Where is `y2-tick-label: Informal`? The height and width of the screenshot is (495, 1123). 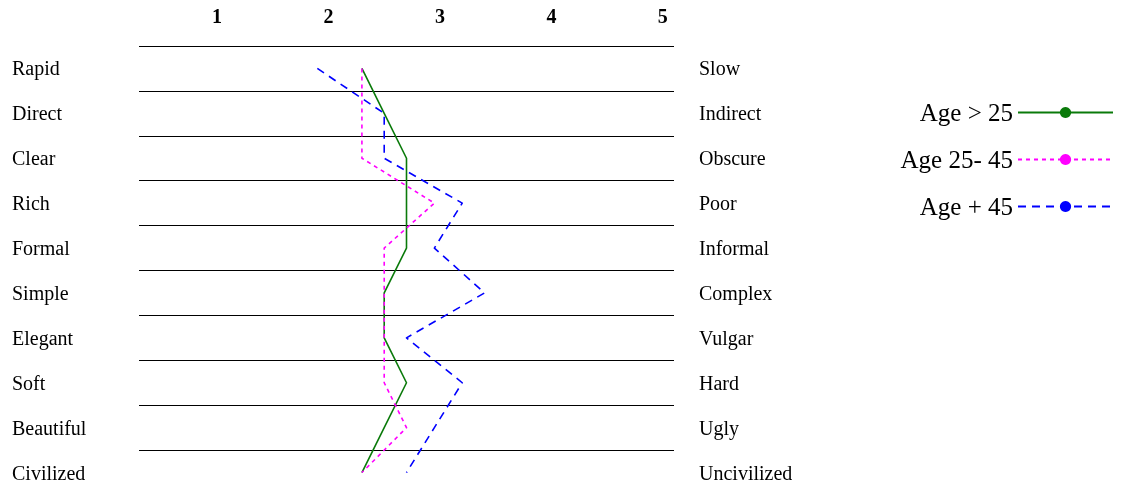 y2-tick-label: Informal is located at coordinates (734, 248).